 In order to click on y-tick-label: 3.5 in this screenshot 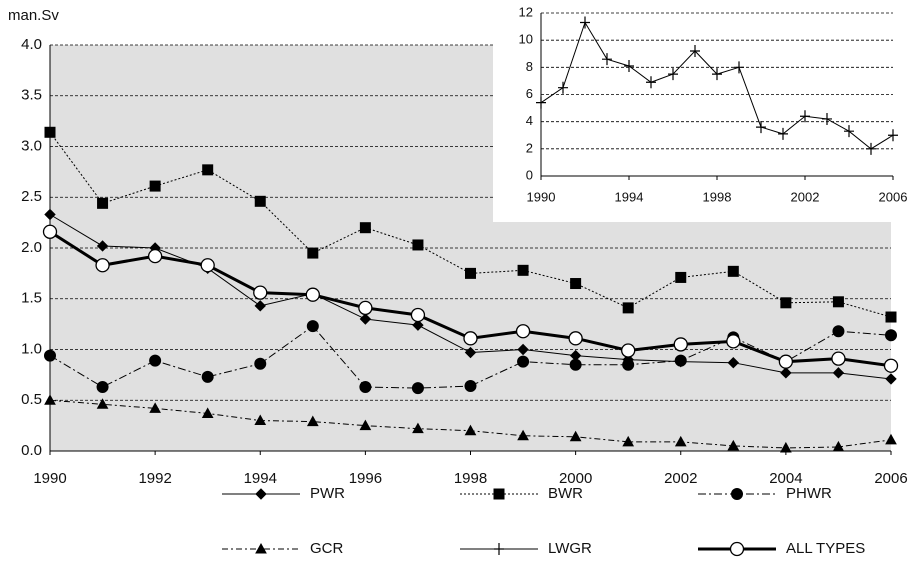, I will do `click(31, 95)`.